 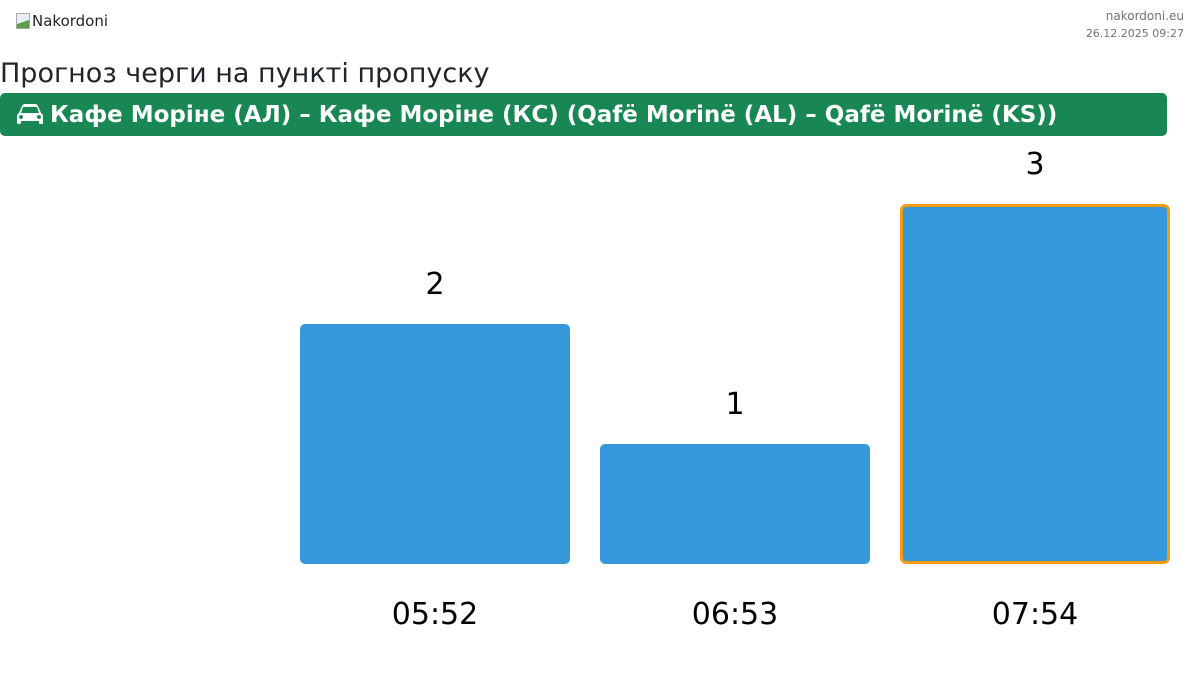 I want to click on x-tick-label: 07:54, so click(x=1035, y=614).